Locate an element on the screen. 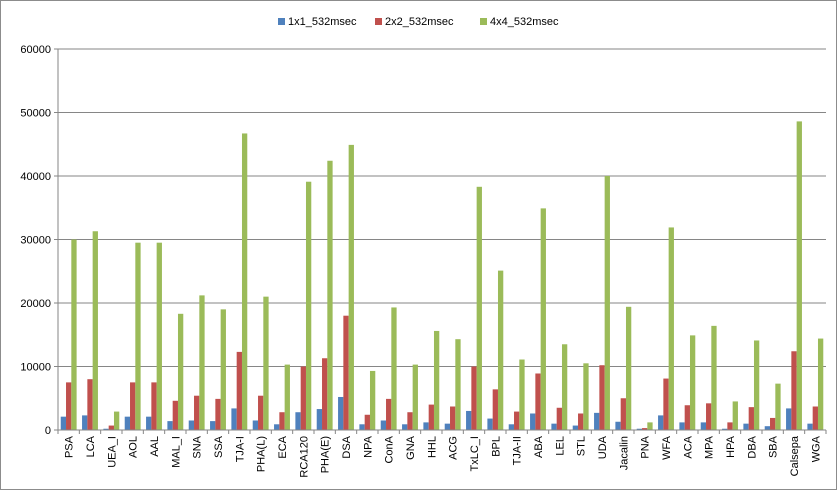 The image size is (837, 491). x-tick-label: Calsepa is located at coordinates (795, 455).